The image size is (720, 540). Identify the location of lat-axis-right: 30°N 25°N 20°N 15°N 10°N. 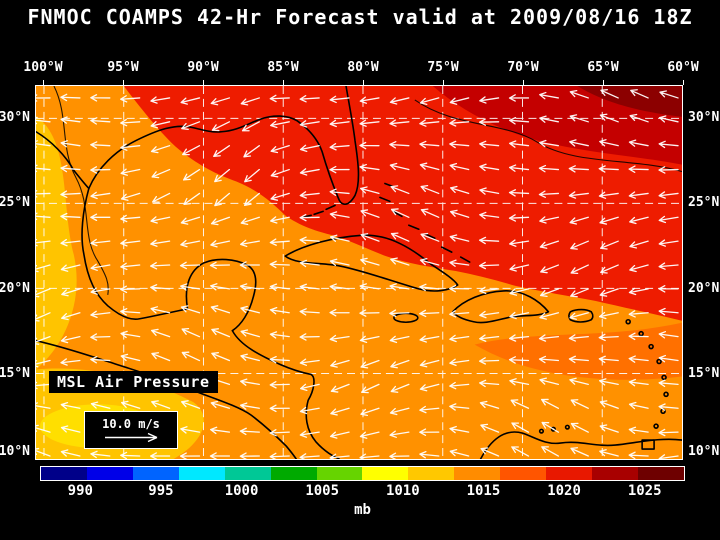
(702, 272).